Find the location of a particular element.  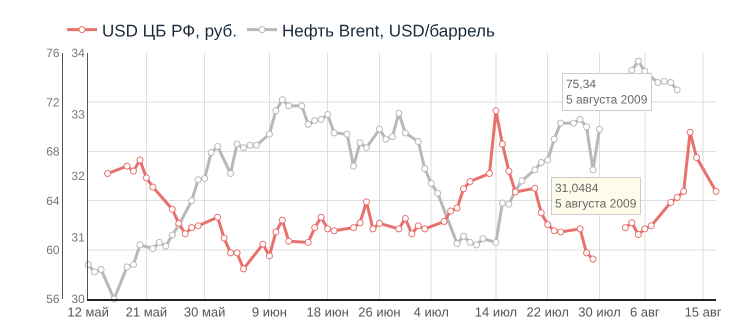

annotation: 31,0484 5 августа 2009 is located at coordinates (596, 196).